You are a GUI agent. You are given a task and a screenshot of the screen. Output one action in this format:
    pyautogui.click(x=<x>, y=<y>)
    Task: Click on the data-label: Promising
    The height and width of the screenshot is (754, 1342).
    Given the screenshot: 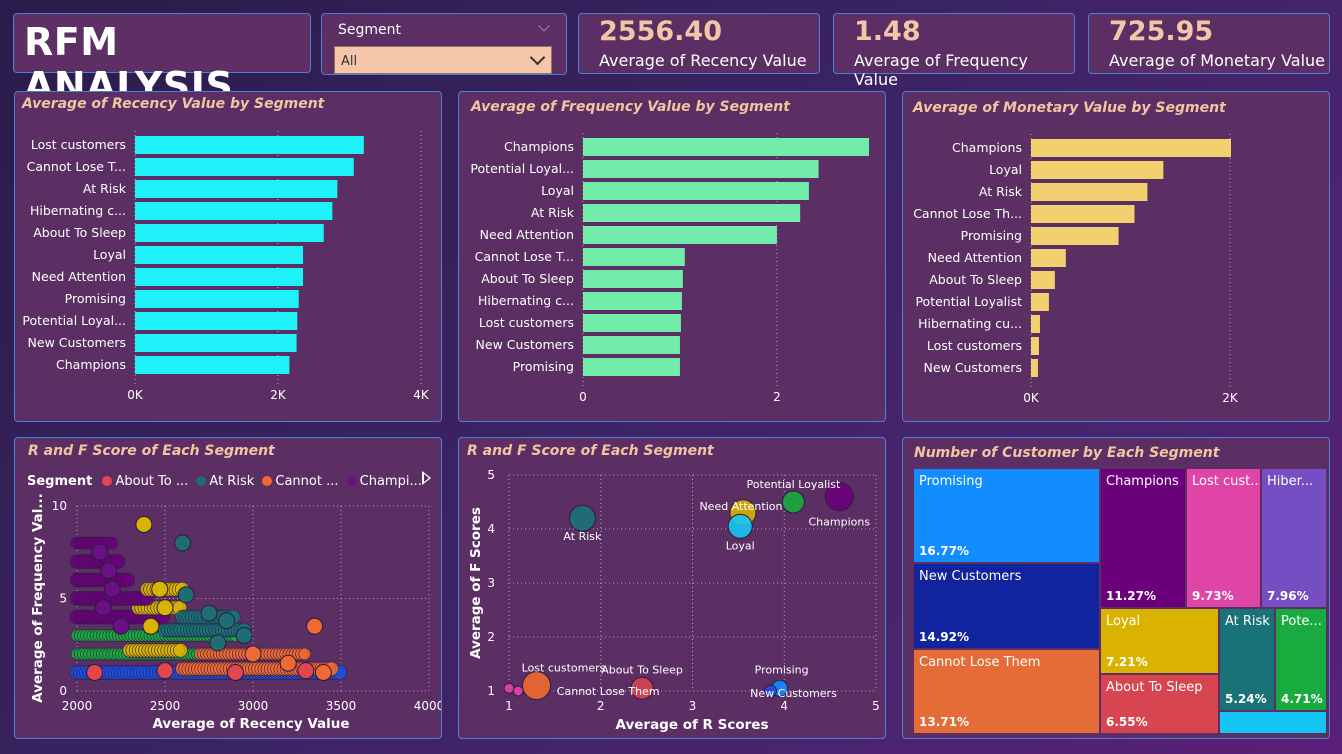 What is the action you would take?
    pyautogui.click(x=782, y=669)
    